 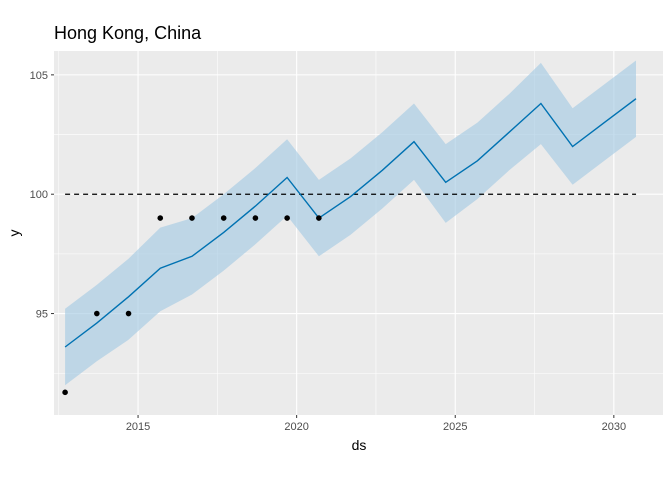 What do you see at coordinates (455, 427) in the screenshot?
I see `x-tick-label: 2025` at bounding box center [455, 427].